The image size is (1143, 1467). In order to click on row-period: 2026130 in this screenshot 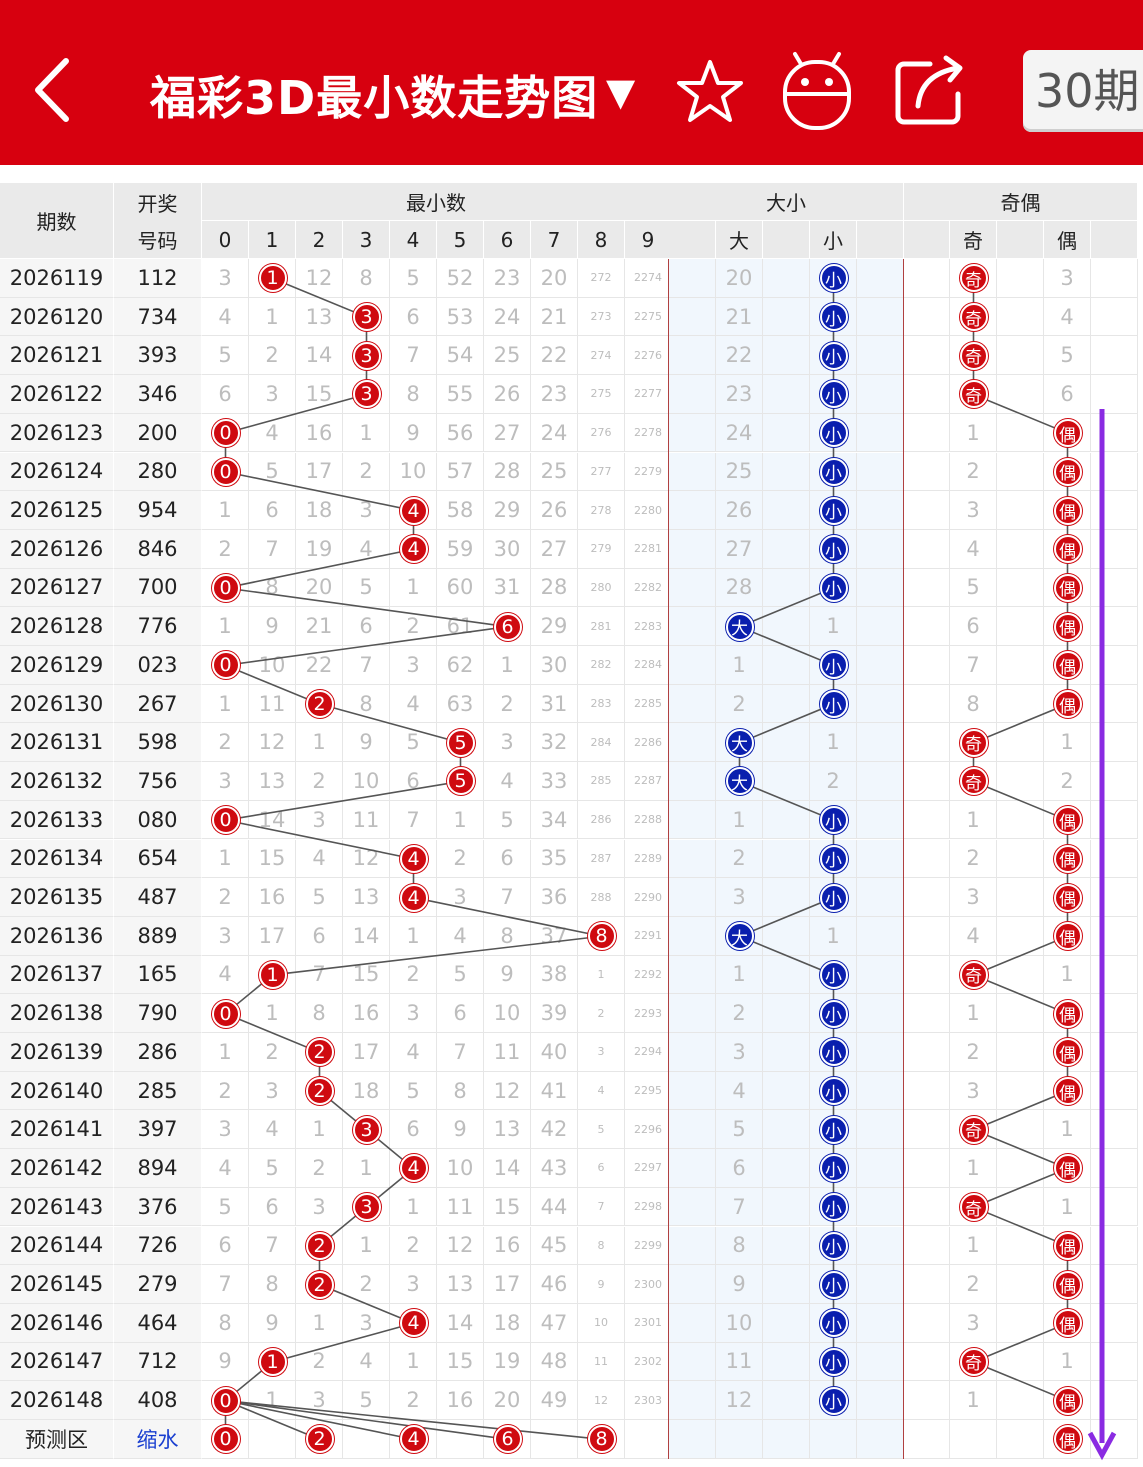, I will do `click(57, 704)`.